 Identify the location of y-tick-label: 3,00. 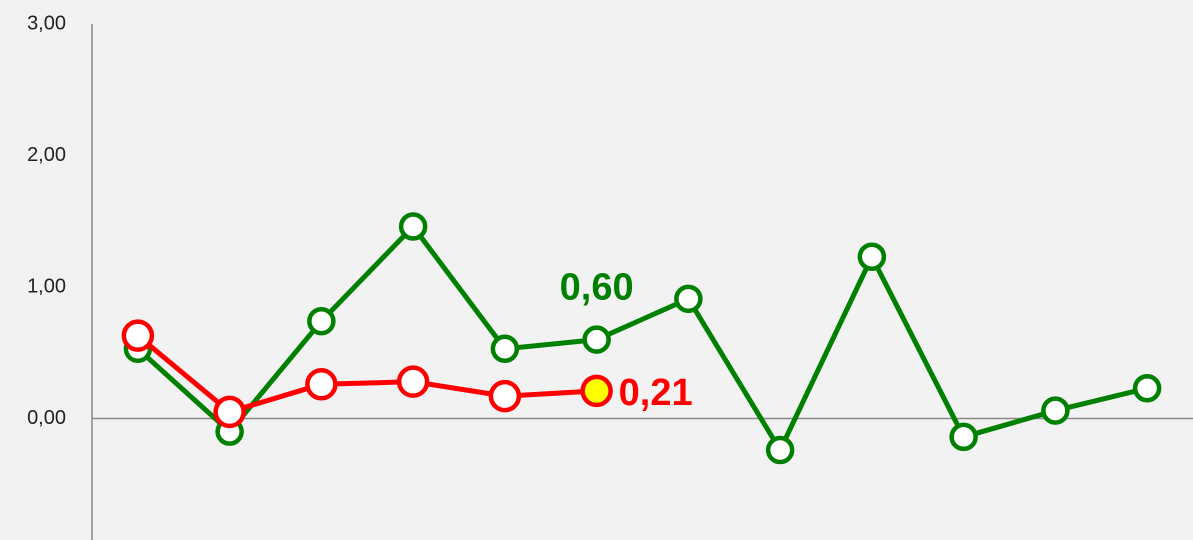
(46, 23).